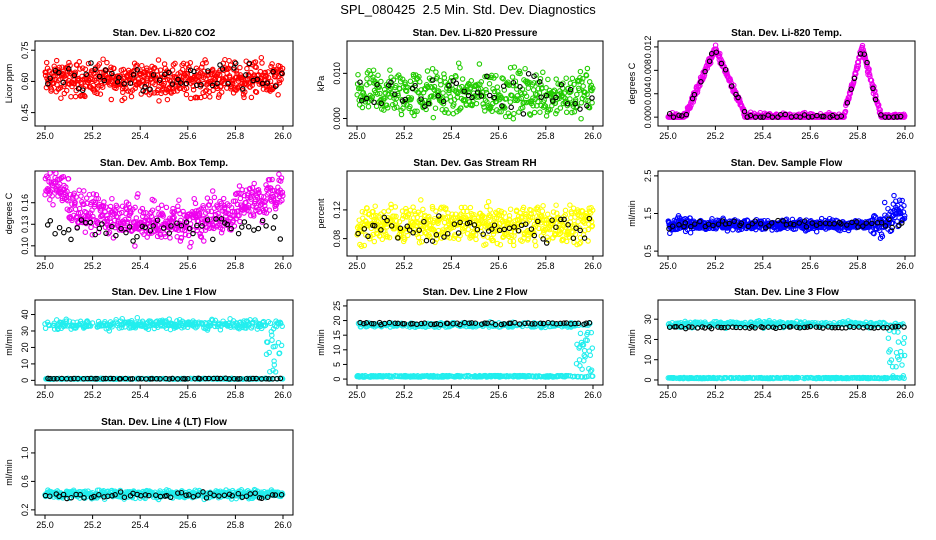 The image size is (936, 540). What do you see at coordinates (648, 47) in the screenshot?
I see `y-tick-label: 0.012` at bounding box center [648, 47].